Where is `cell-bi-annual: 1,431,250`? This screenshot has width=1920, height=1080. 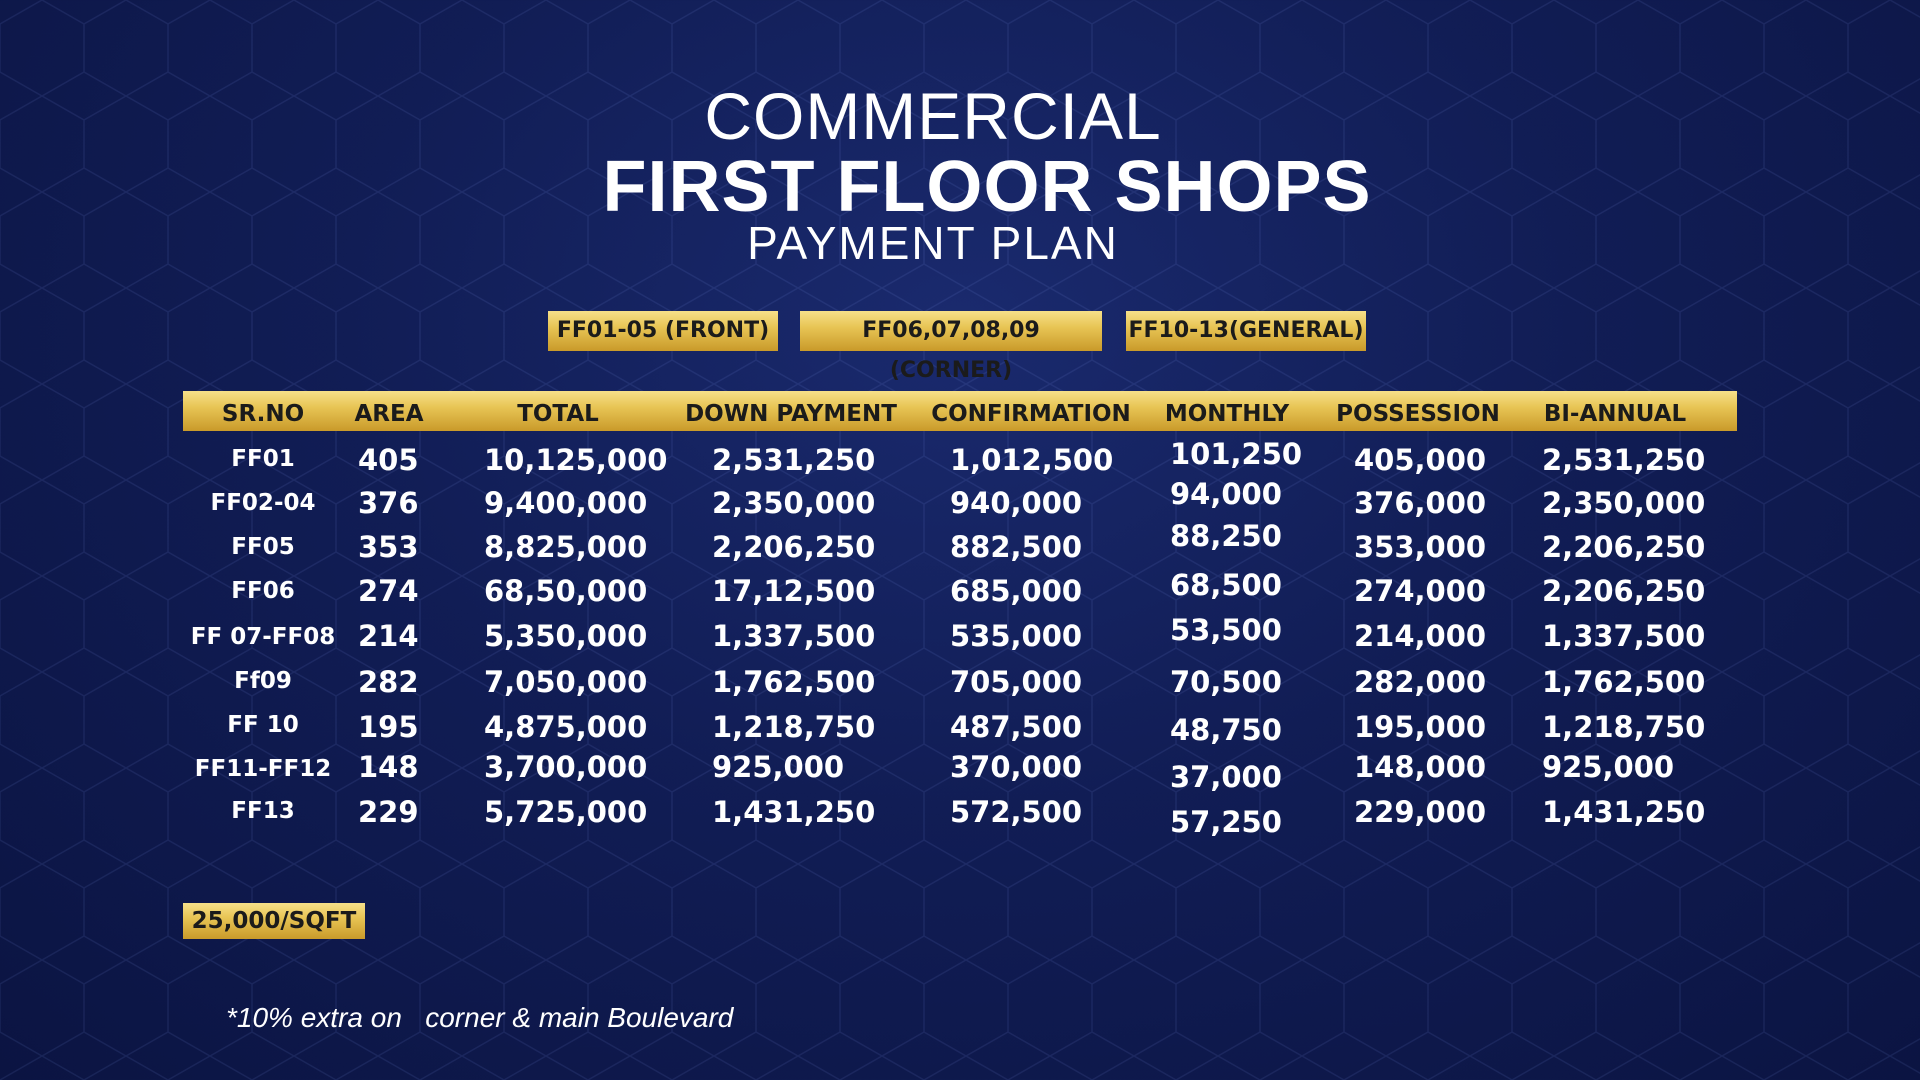
cell-bi-annual: 1,431,250 is located at coordinates (1624, 812).